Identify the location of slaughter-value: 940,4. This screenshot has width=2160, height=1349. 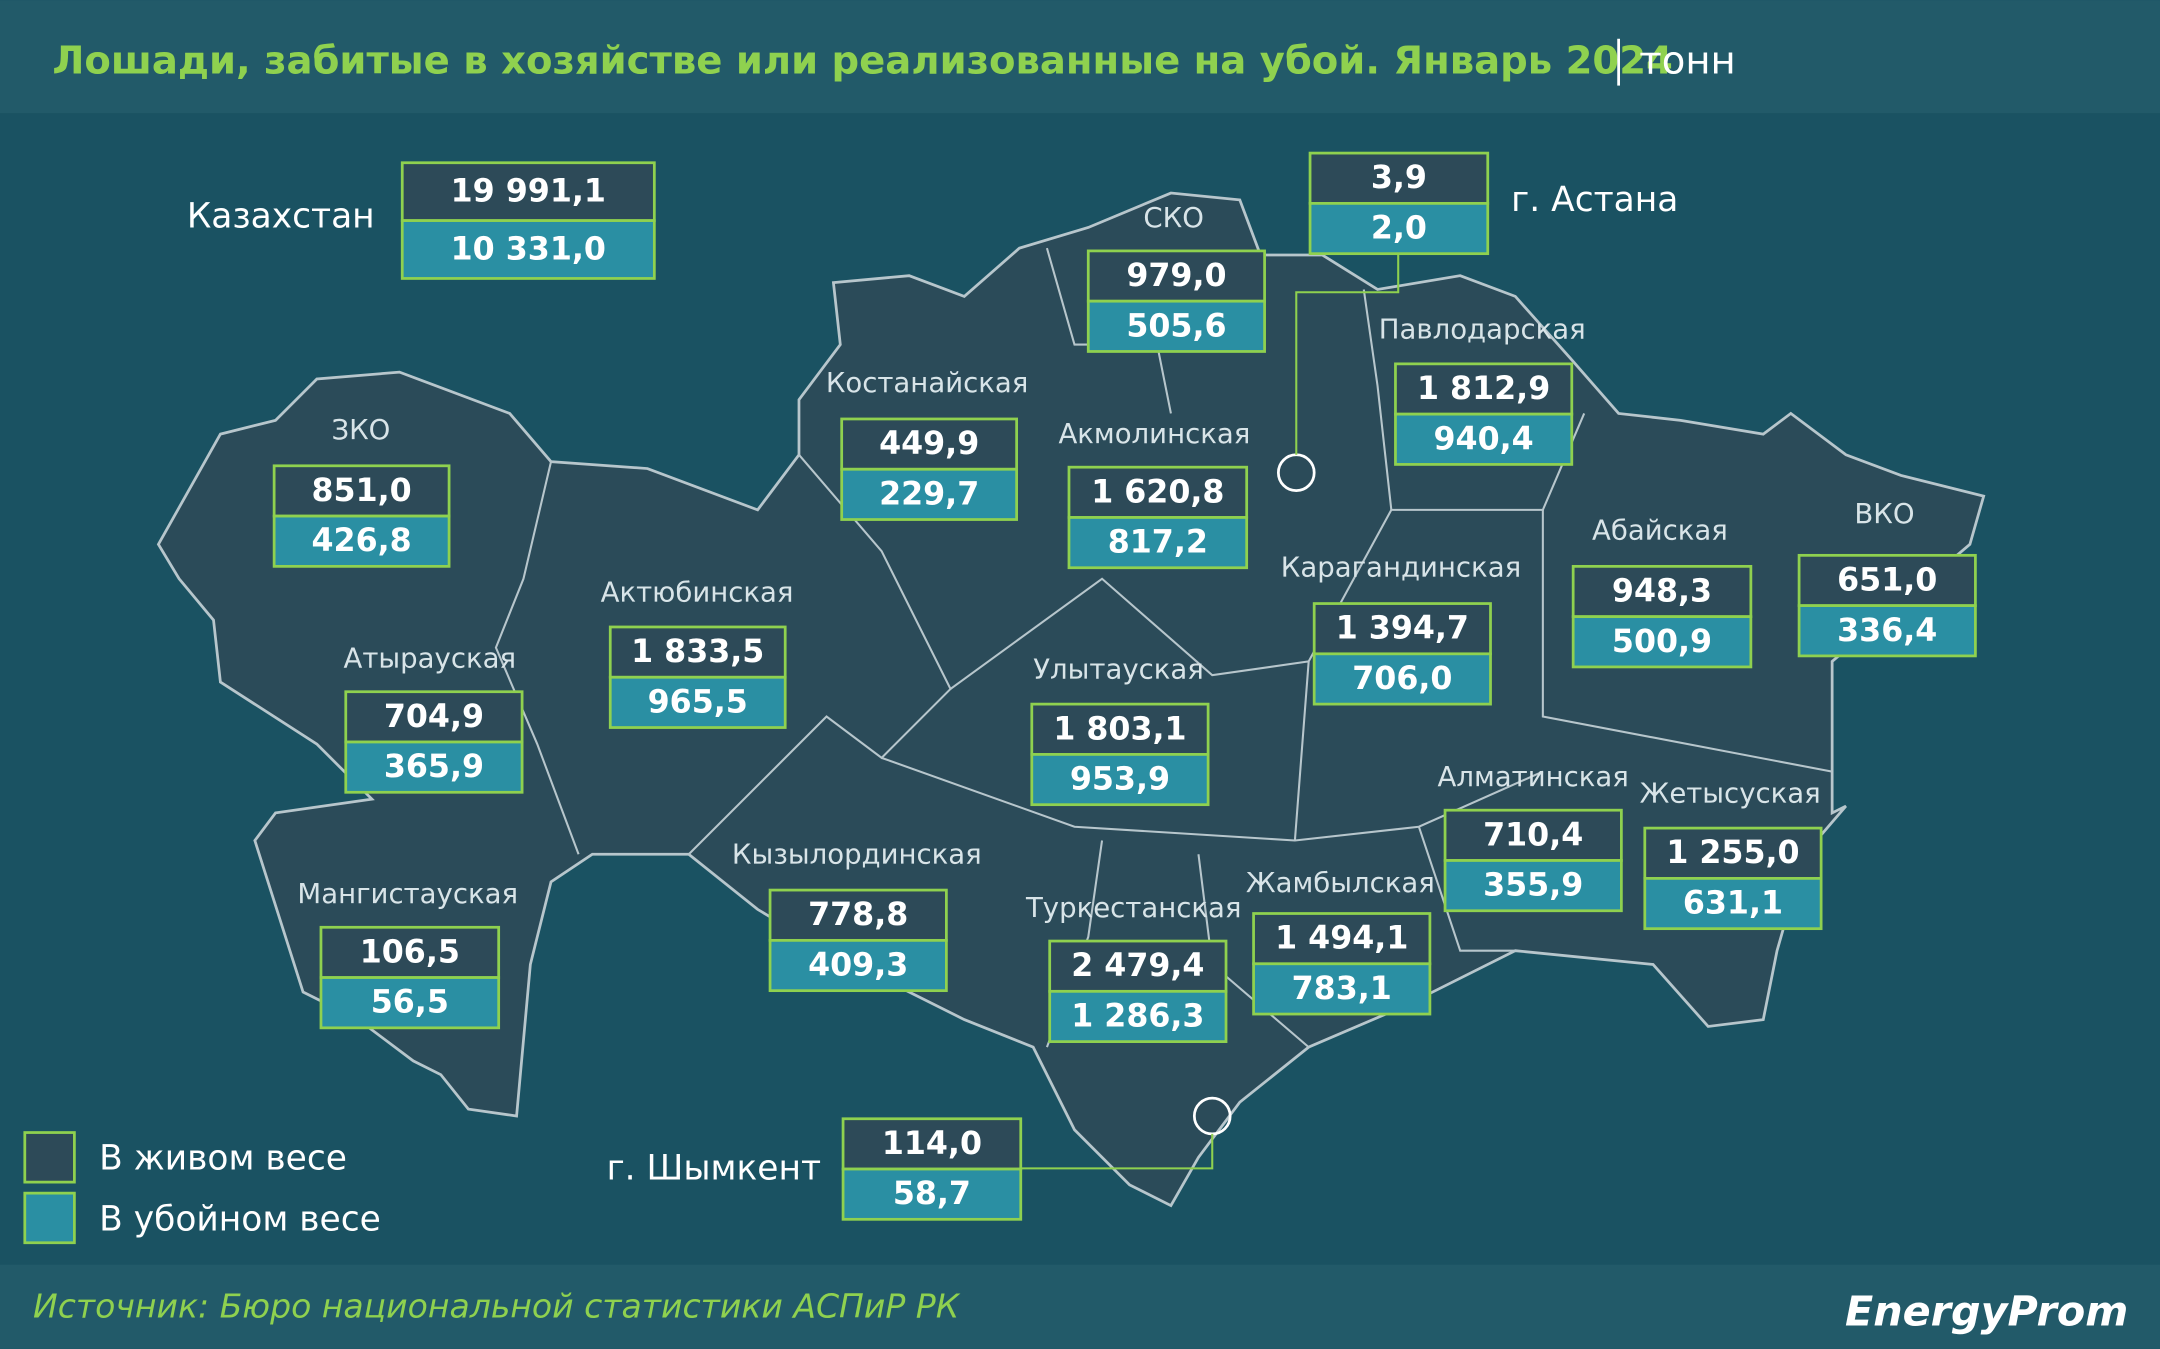
(1484, 439).